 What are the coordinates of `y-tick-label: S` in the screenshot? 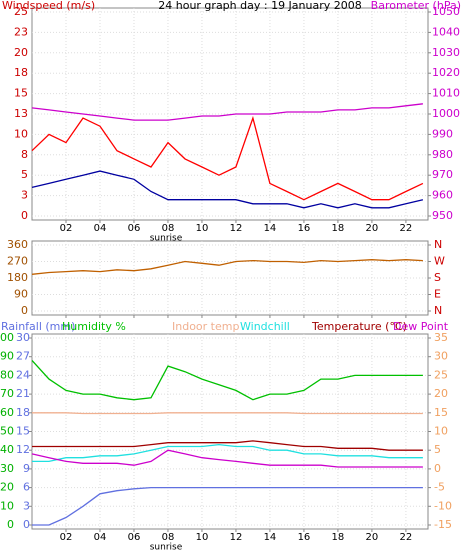 It's located at (437, 277).